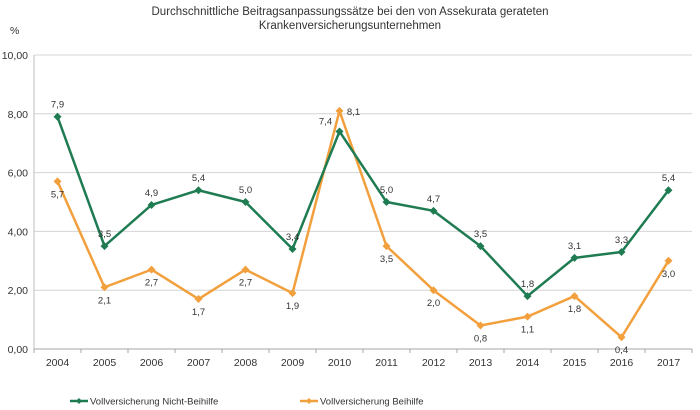 The image size is (700, 410). Describe the element at coordinates (154, 402) in the screenshot. I see `legend-label: Vollversicherung Nicht-Beihilfe` at that location.